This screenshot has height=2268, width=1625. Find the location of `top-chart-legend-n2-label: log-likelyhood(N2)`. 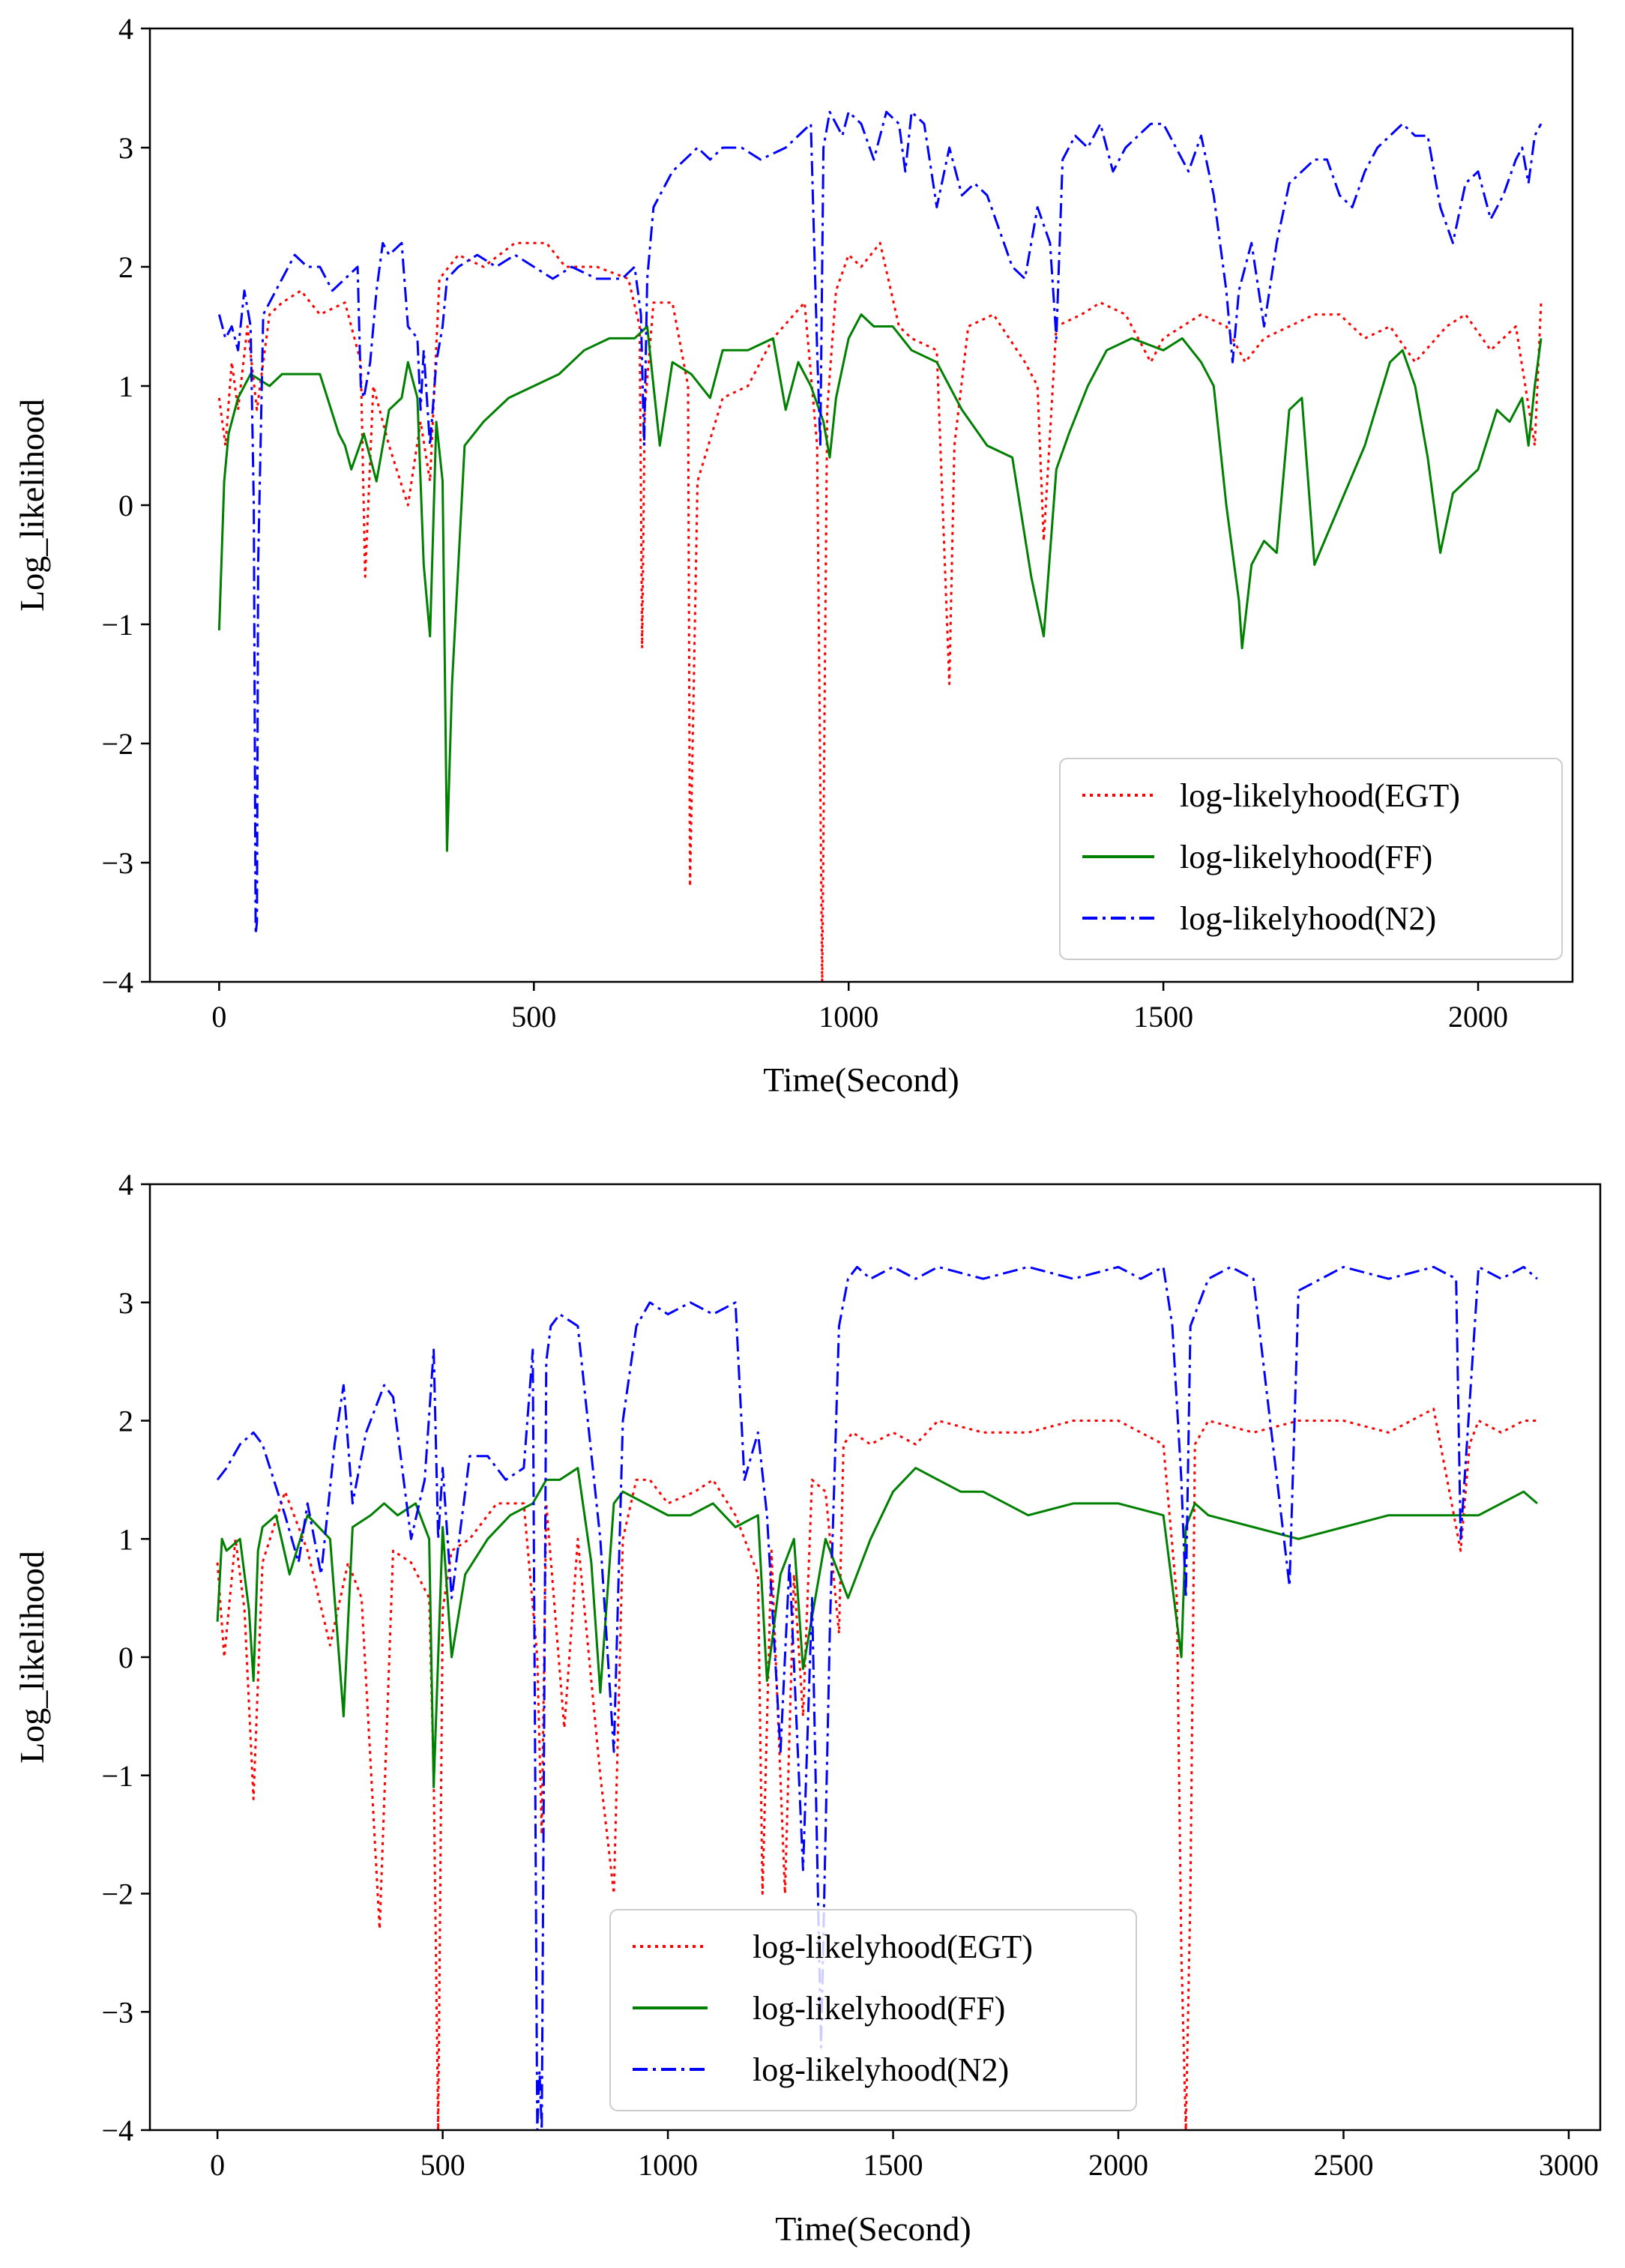

top-chart-legend-n2-label: log-likelyhood(N2) is located at coordinates (1308, 918).